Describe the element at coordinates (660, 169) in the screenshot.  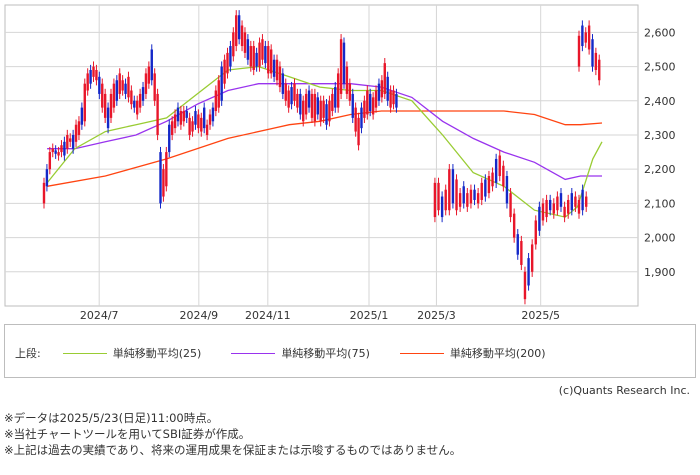
I see `y-tick-label: 2,200` at that location.